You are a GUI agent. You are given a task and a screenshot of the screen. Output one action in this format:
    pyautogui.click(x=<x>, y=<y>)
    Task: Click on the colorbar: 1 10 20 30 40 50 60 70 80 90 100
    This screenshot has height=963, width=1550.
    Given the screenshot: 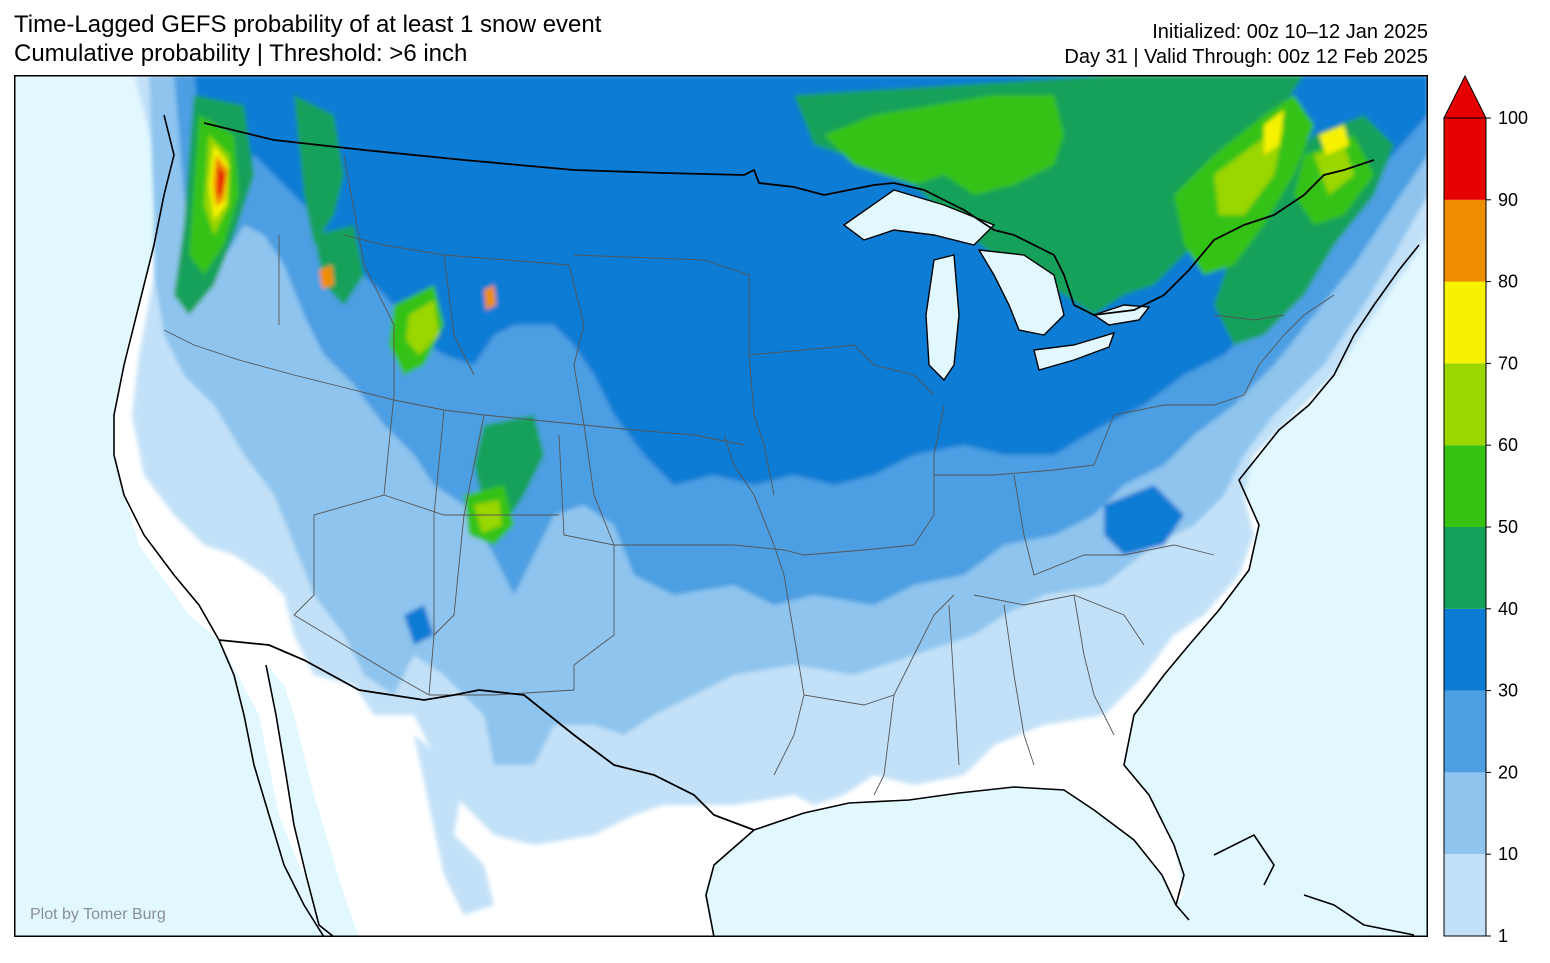 What is the action you would take?
    pyautogui.click(x=1485, y=510)
    